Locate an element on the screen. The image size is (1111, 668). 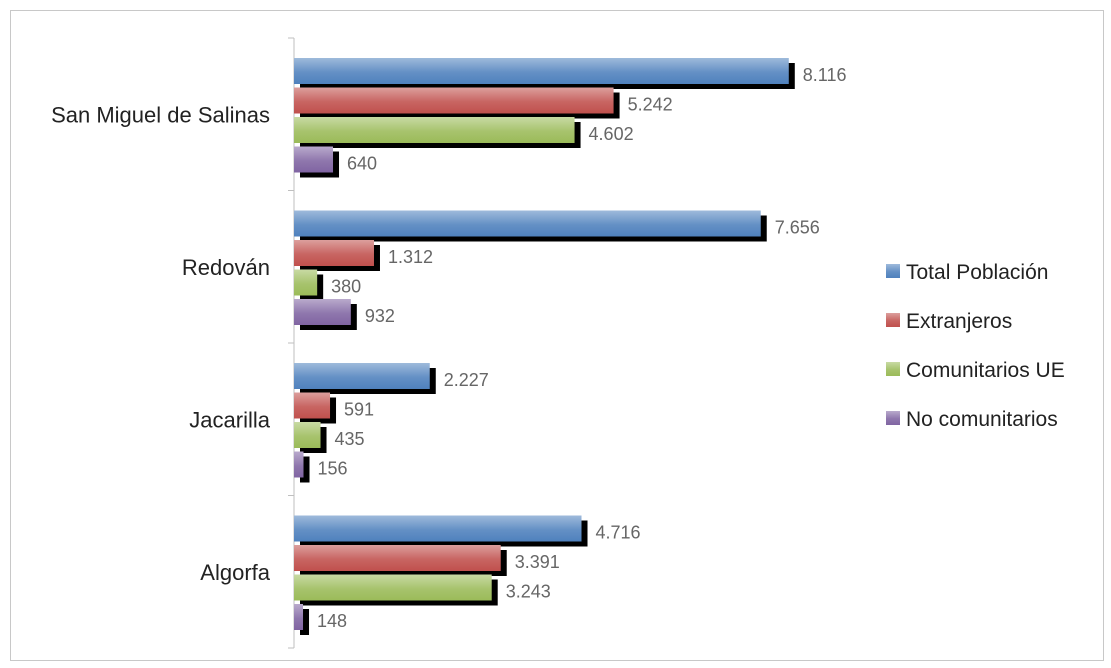
data-label: 148 is located at coordinates (332, 621).